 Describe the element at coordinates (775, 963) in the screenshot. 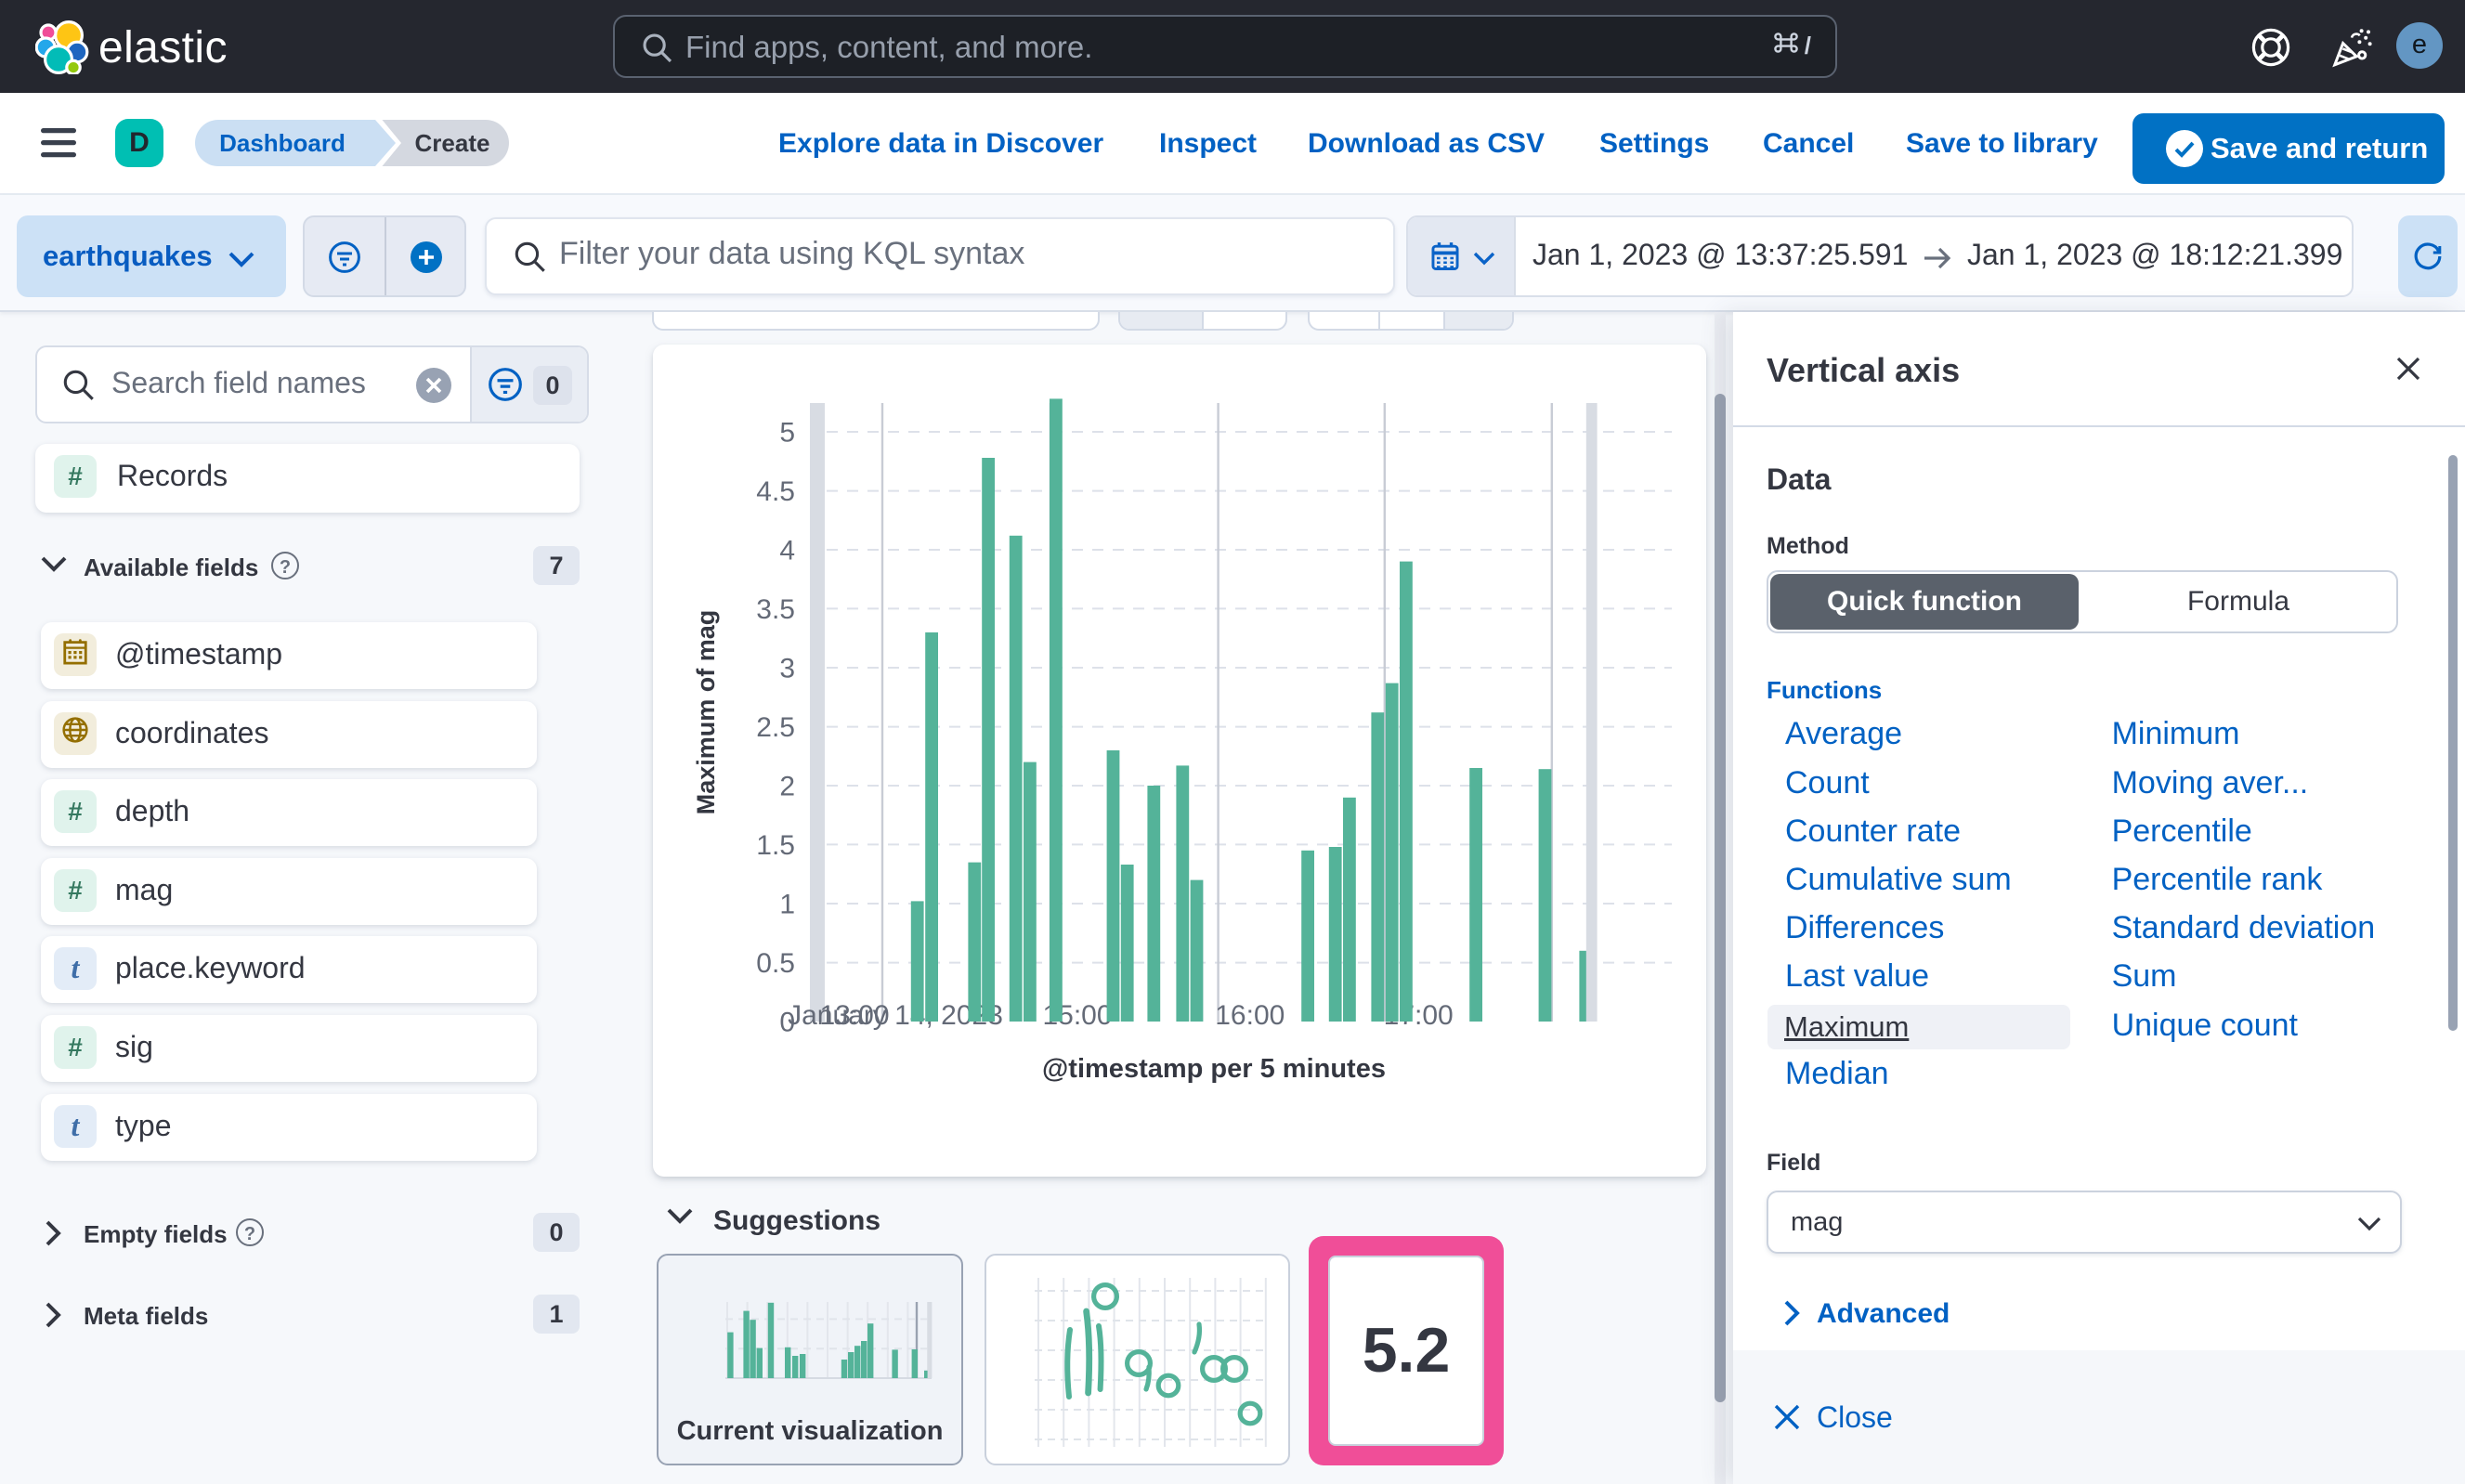

I see `svg-text: 0.5` at that location.